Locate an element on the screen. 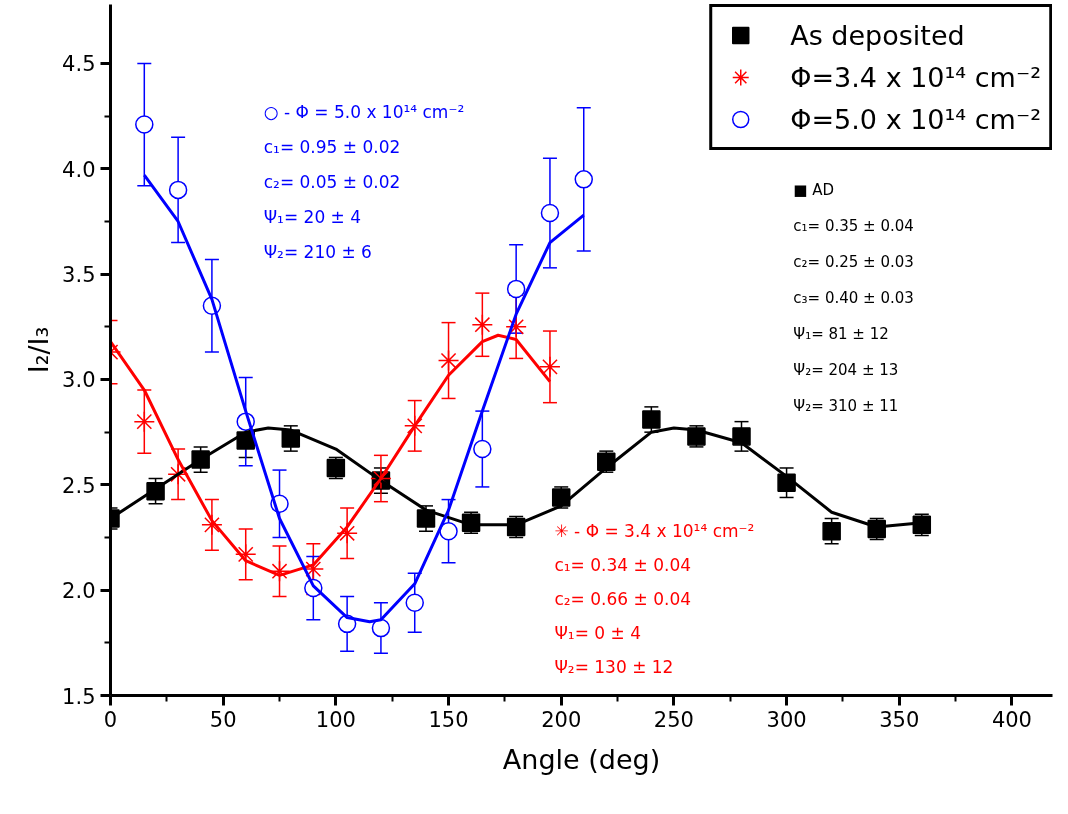 The height and width of the screenshot is (814, 1068). y-tick-label: 2.5 is located at coordinates (79, 485).